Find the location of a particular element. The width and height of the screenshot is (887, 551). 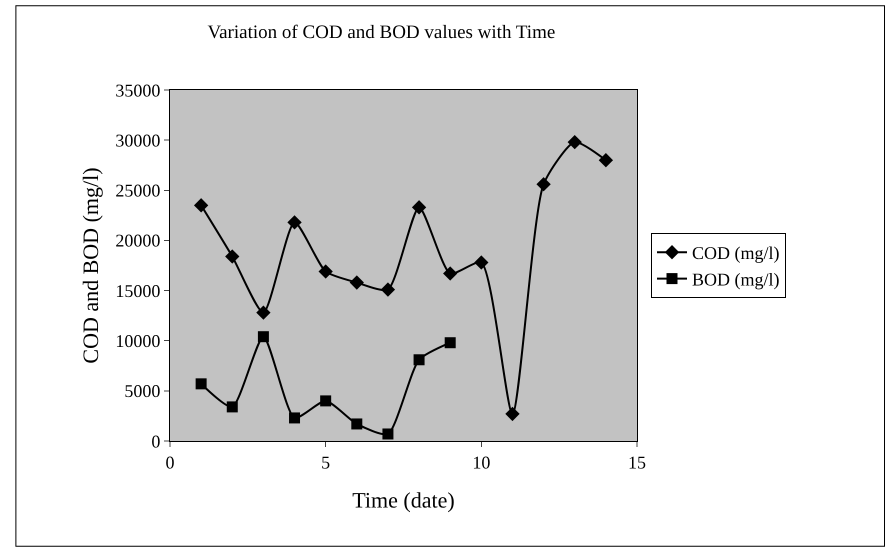

x-tick-label: 10 is located at coordinates (481, 462).